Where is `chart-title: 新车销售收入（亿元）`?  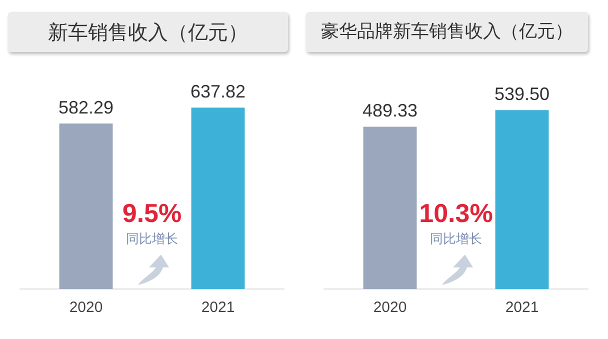
chart-title: 新车销售收入（亿元） is located at coordinates (148, 32).